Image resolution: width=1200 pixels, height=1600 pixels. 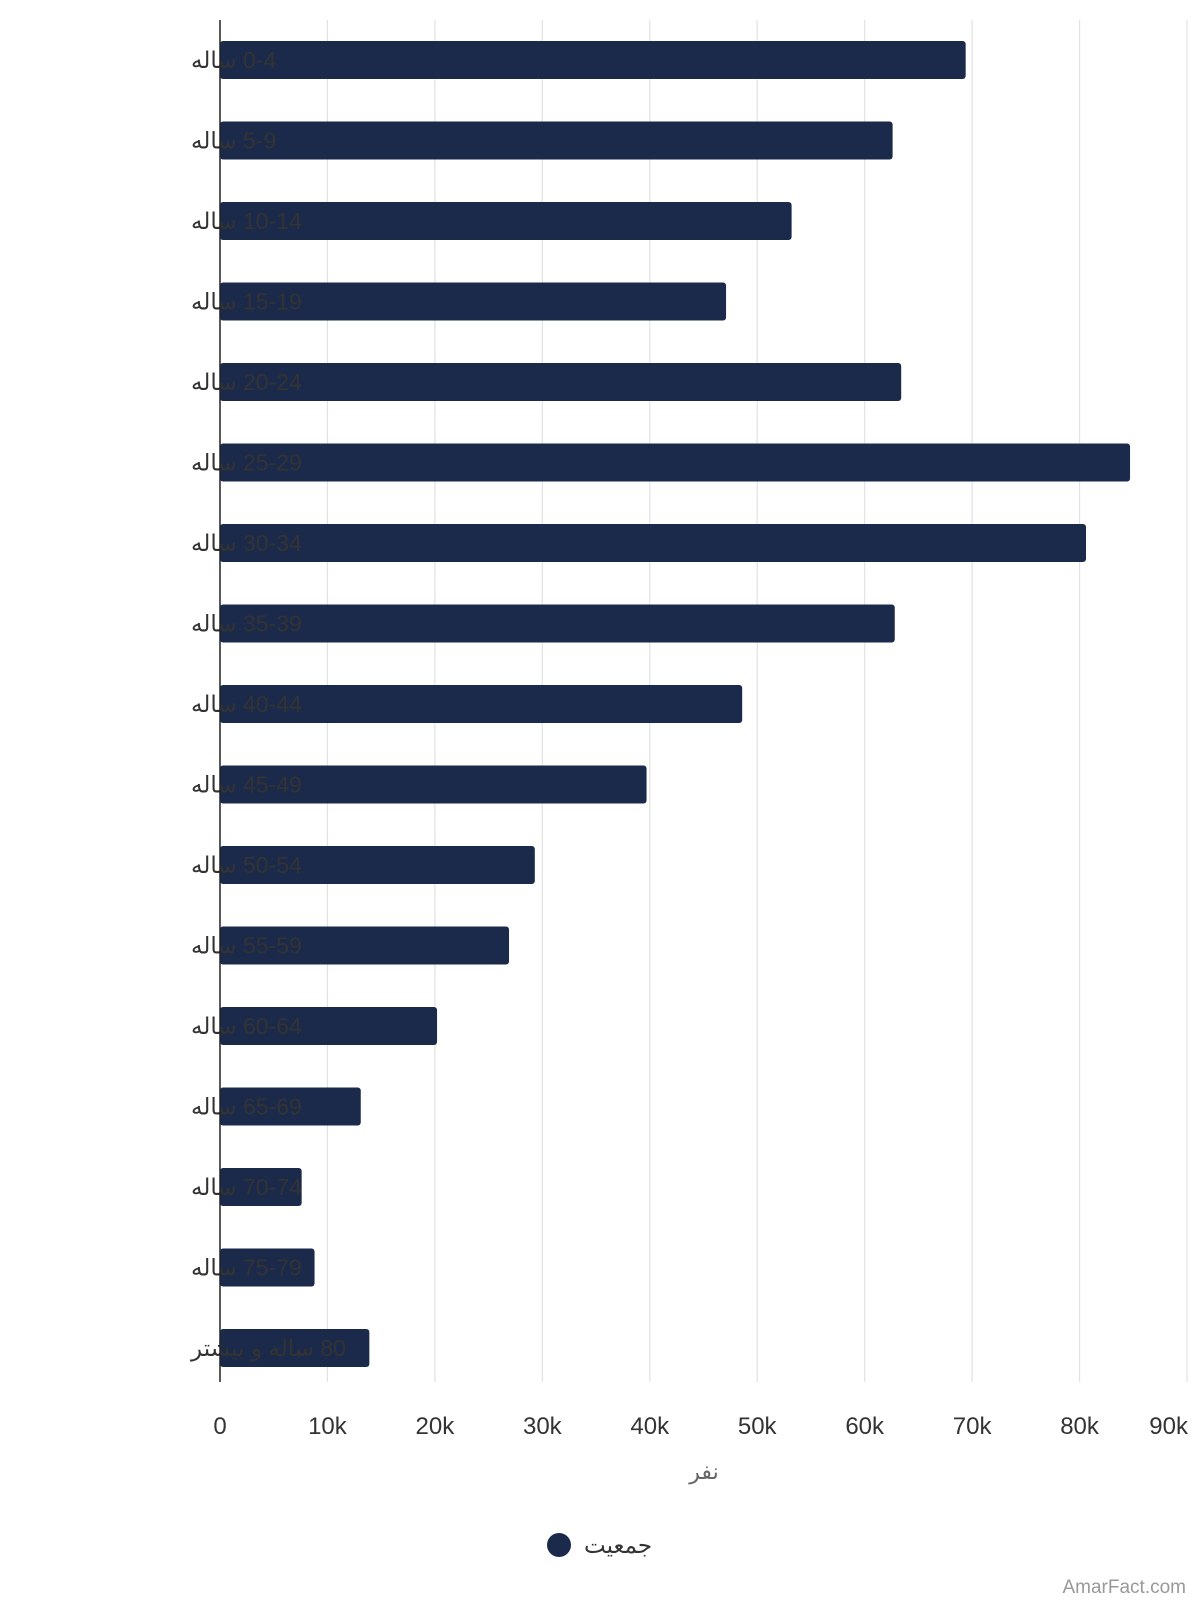 I want to click on legend-marker, so click(x=559, y=1545).